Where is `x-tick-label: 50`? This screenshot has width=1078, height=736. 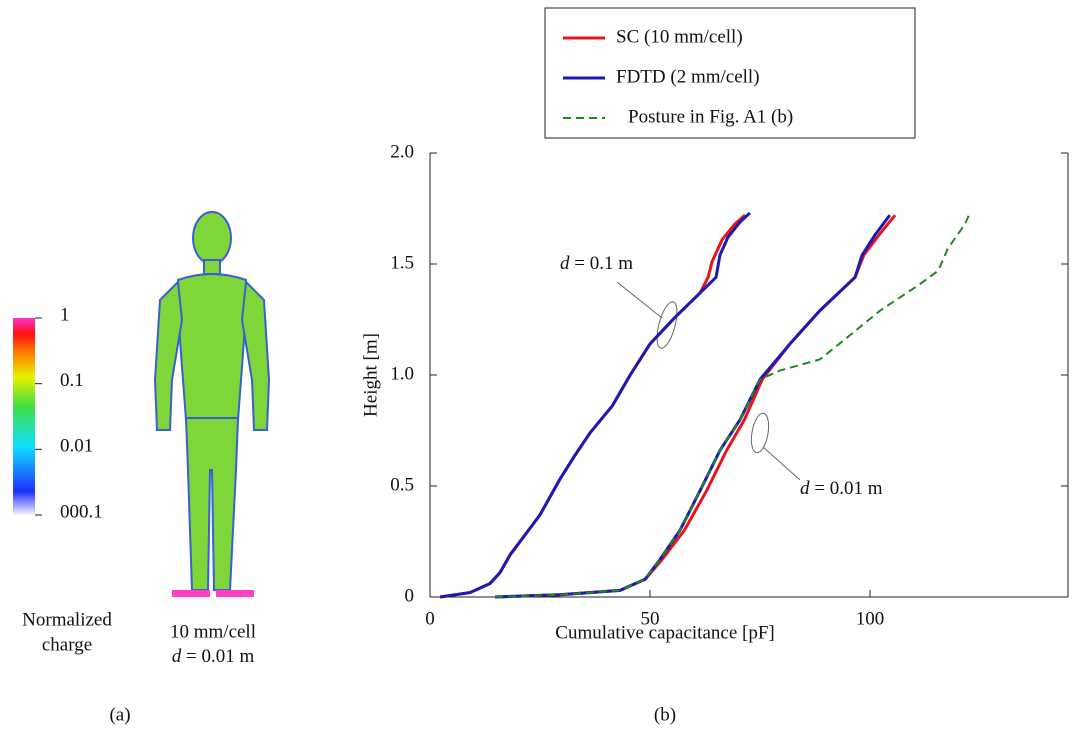
x-tick-label: 50 is located at coordinates (650, 618).